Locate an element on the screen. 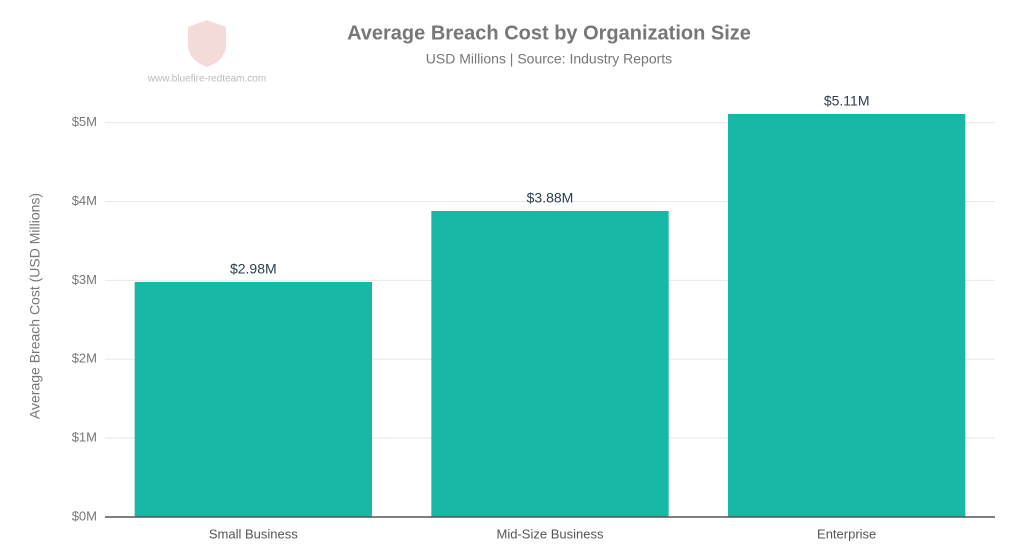 Image resolution: width=1024 pixels, height=560 pixels. y-tick-label: $5M is located at coordinates (84, 121).